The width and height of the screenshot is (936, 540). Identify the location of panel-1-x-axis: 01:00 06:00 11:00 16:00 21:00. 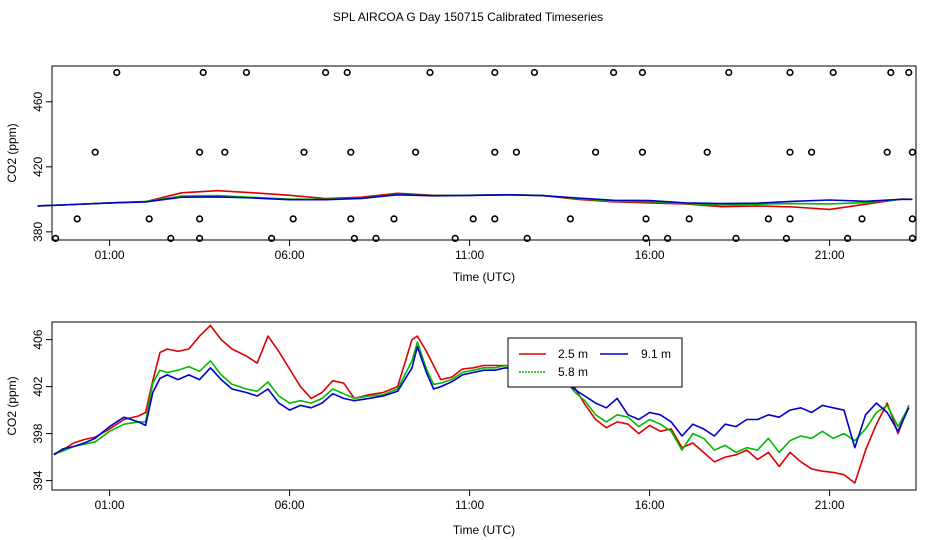
(470, 251).